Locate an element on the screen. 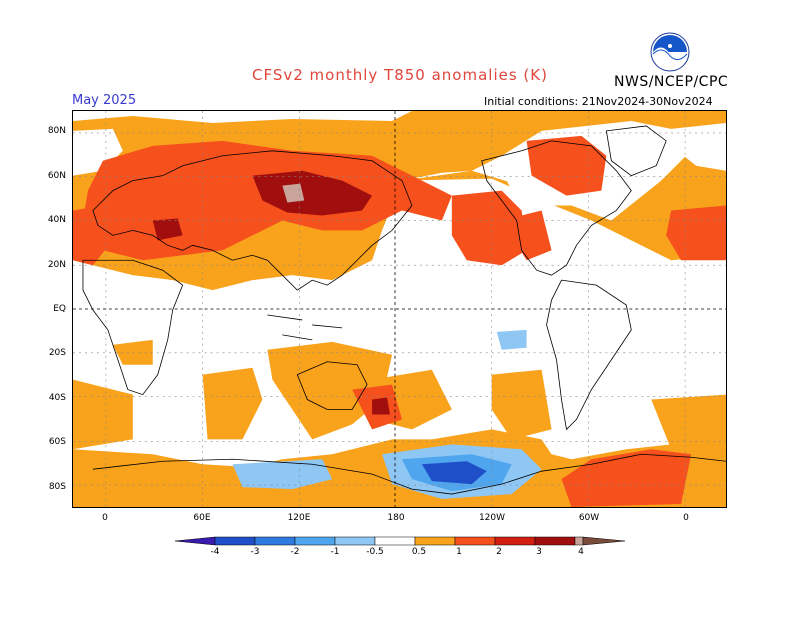  noaa-logo-icon is located at coordinates (670, 52).